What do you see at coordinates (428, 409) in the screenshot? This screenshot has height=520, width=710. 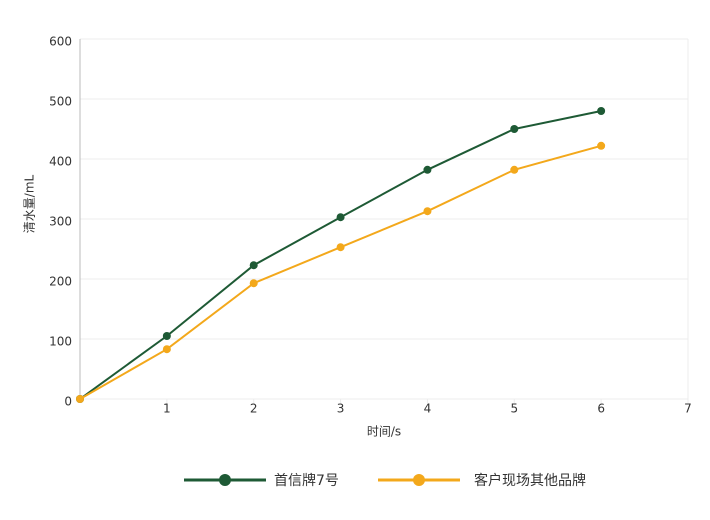 I see `x-tick-label: 4` at bounding box center [428, 409].